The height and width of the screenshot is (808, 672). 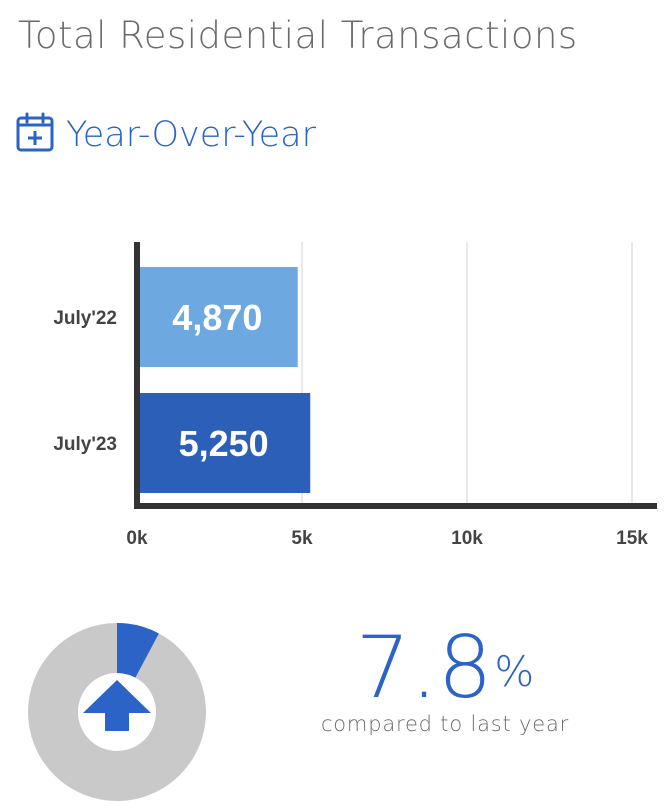 What do you see at coordinates (85, 444) in the screenshot?
I see `category-label: July'23` at bounding box center [85, 444].